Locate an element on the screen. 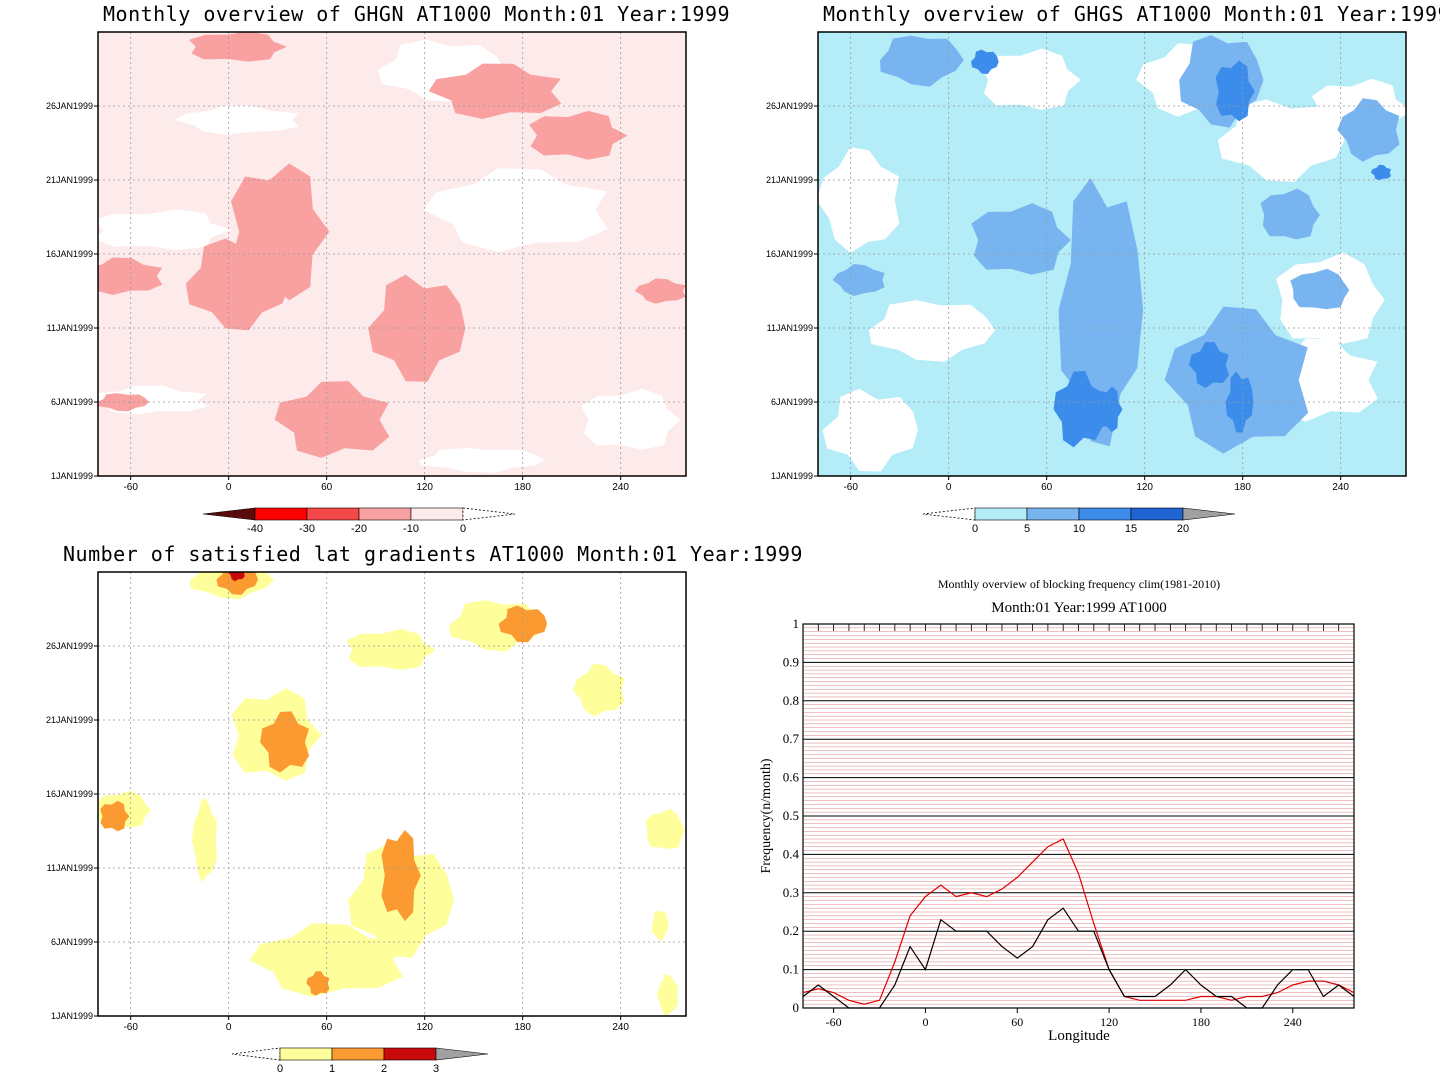 The width and height of the screenshot is (1440, 1091). plot-frame is located at coordinates (1078, 816).